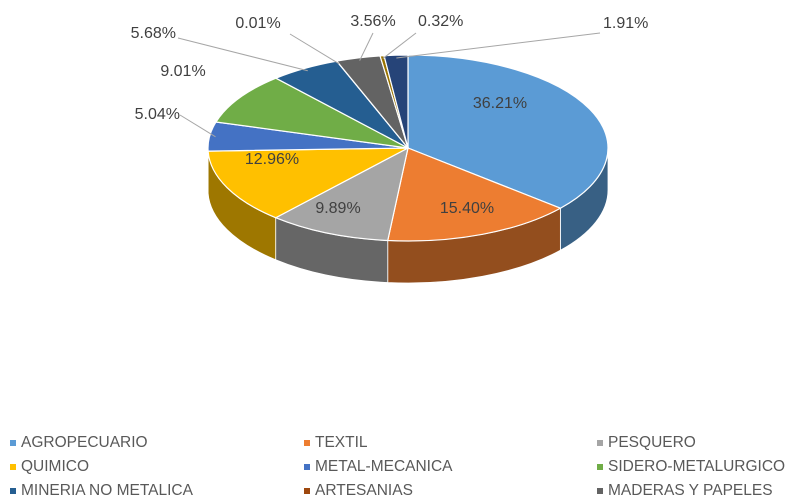 The height and width of the screenshot is (504, 811). What do you see at coordinates (55, 466) in the screenshot?
I see `legend-label: QUIMICO` at bounding box center [55, 466].